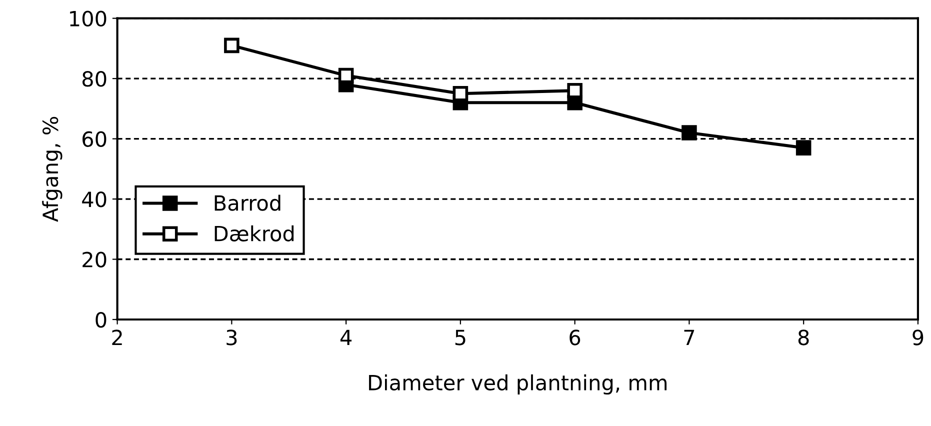 The width and height of the screenshot is (931, 426). Describe the element at coordinates (94, 139) in the screenshot. I see `y-tick-label: 60` at that location.